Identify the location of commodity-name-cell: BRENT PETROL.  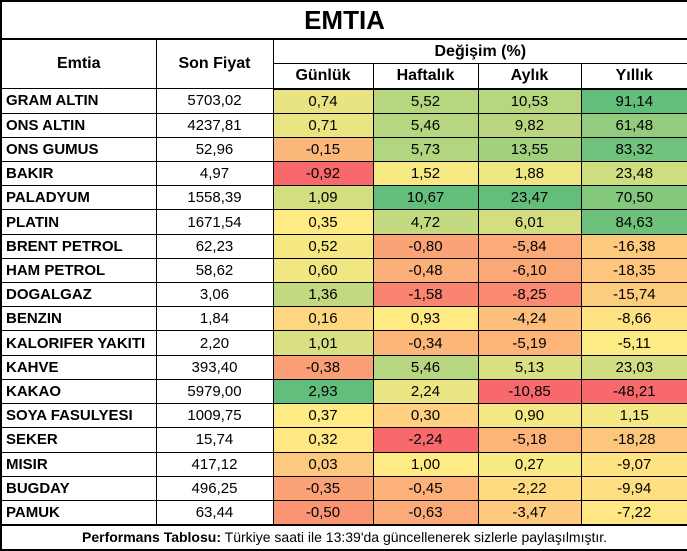
(78, 246).